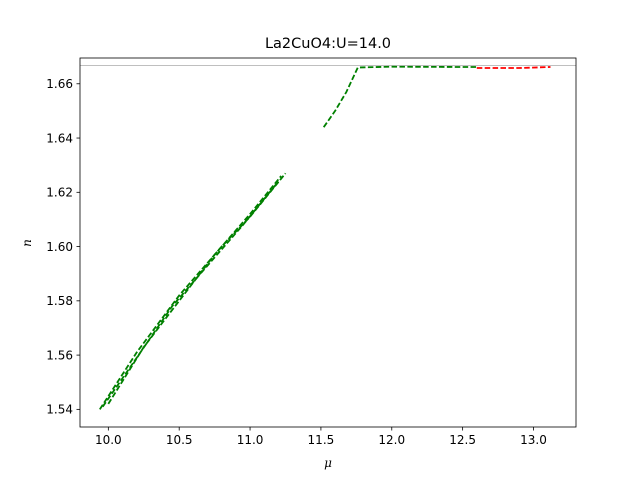  I want to click on x-tick-label: 13.0, so click(533, 440).